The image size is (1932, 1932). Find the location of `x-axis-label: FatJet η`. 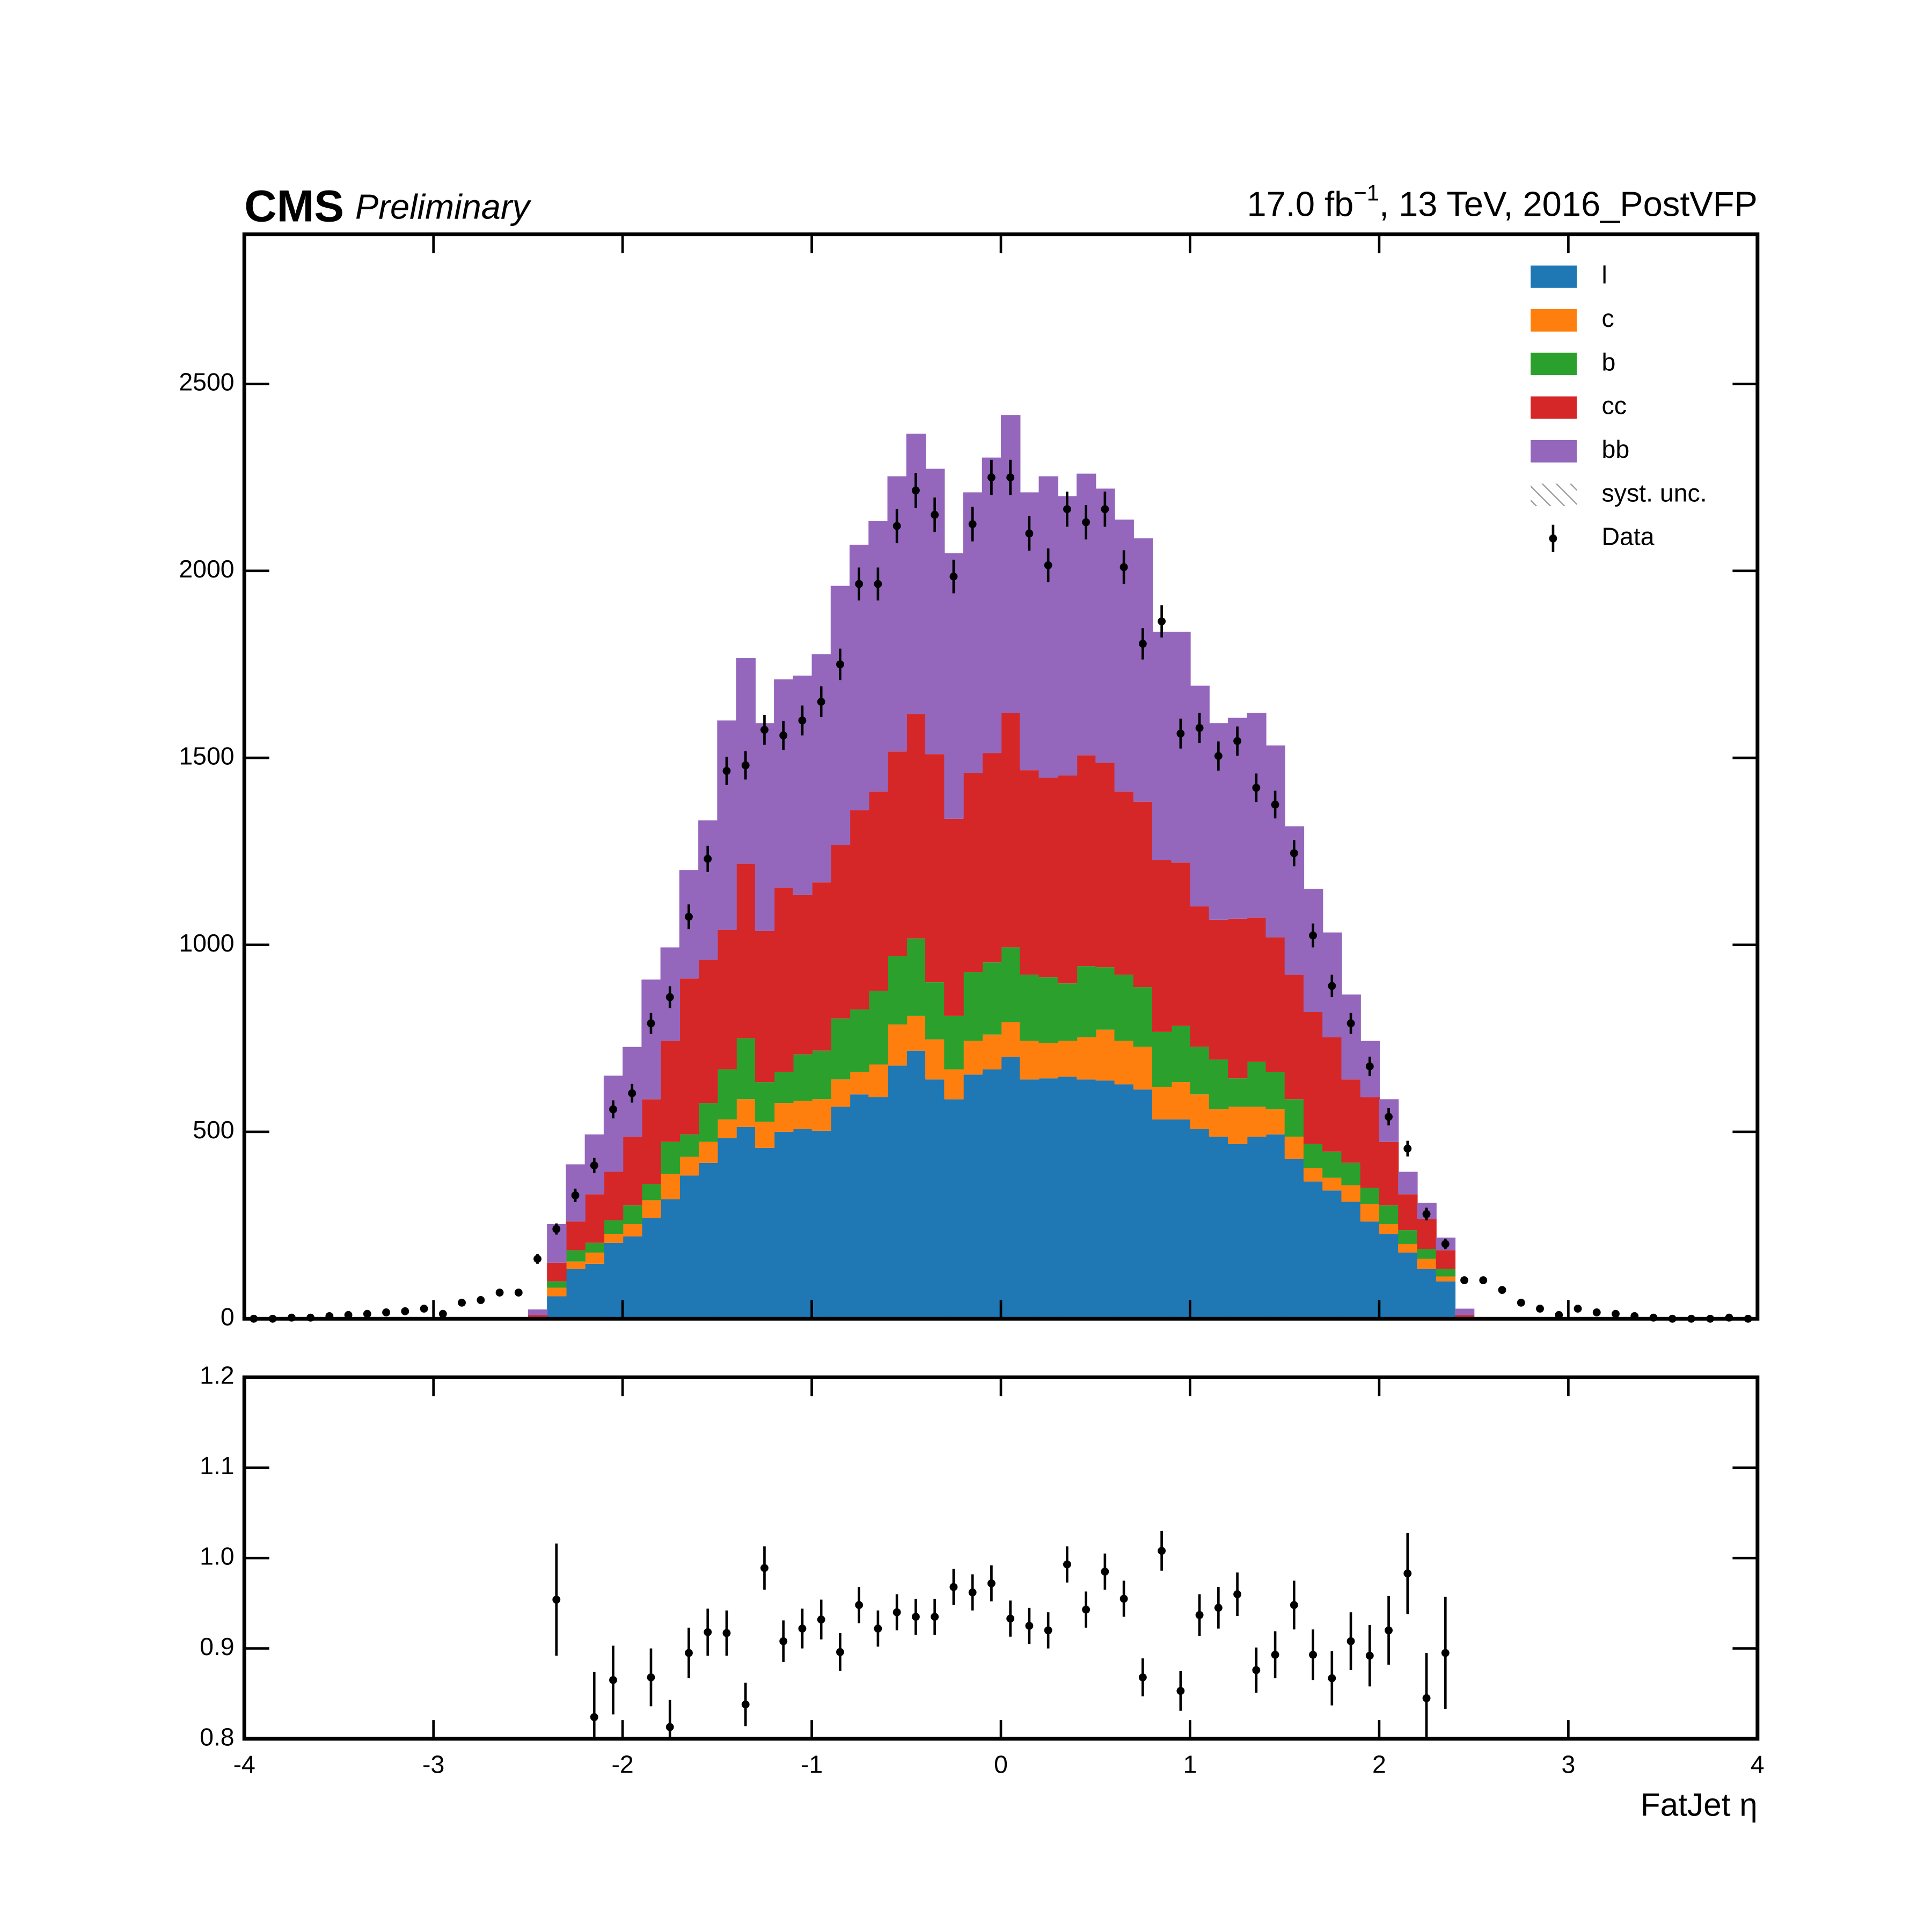

x-axis-label: FatJet η is located at coordinates (1699, 1805).